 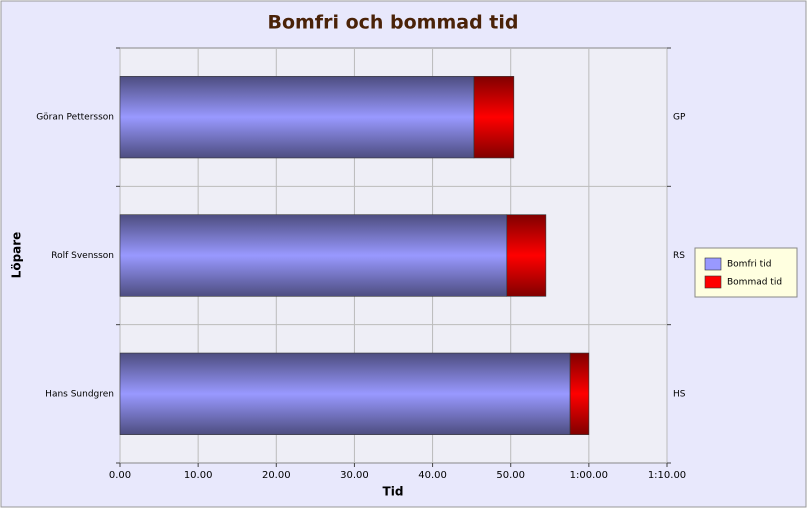 I want to click on y-tick-label: Rolf Svensson, so click(x=82, y=256).